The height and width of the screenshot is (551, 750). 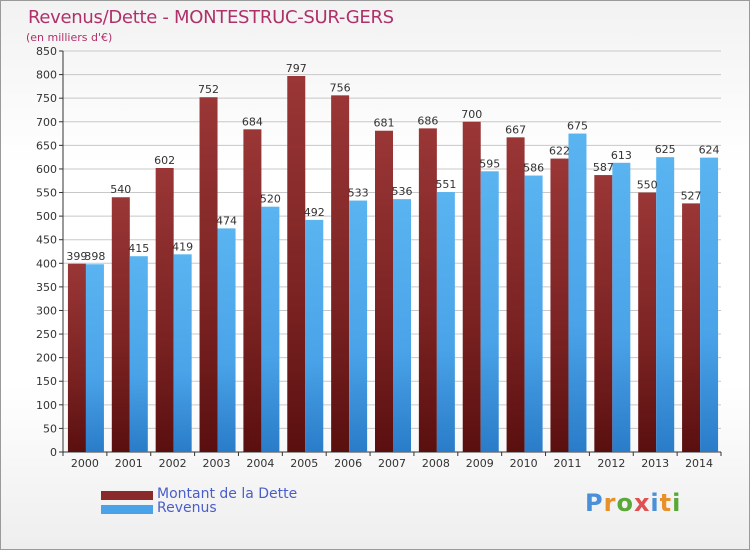 What do you see at coordinates (340, 87) in the screenshot?
I see `data-label-dette: 756` at bounding box center [340, 87].